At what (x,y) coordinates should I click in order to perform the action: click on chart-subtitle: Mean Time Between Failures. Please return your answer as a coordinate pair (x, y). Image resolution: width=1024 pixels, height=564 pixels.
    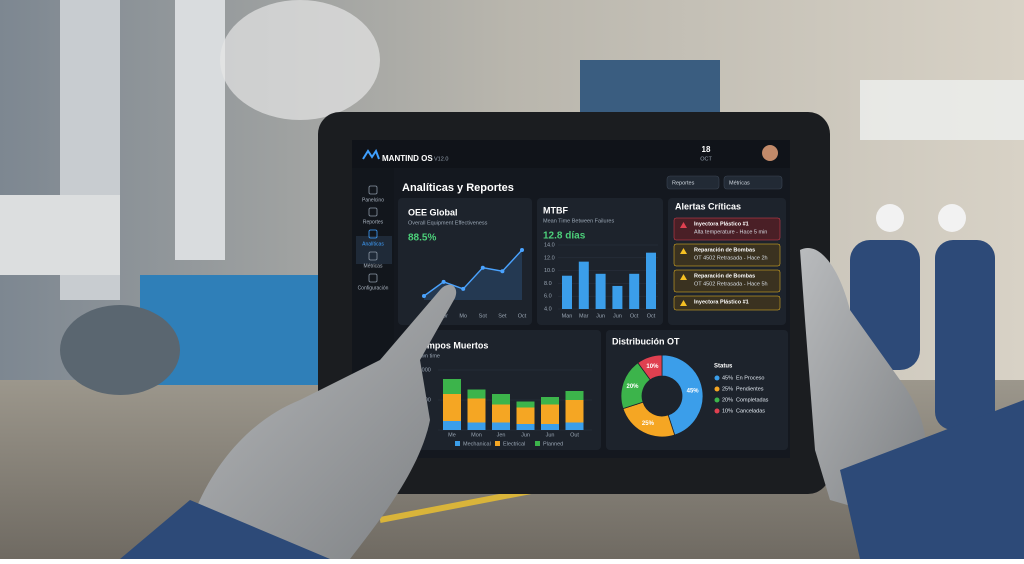
    Looking at the image, I should click on (578, 221).